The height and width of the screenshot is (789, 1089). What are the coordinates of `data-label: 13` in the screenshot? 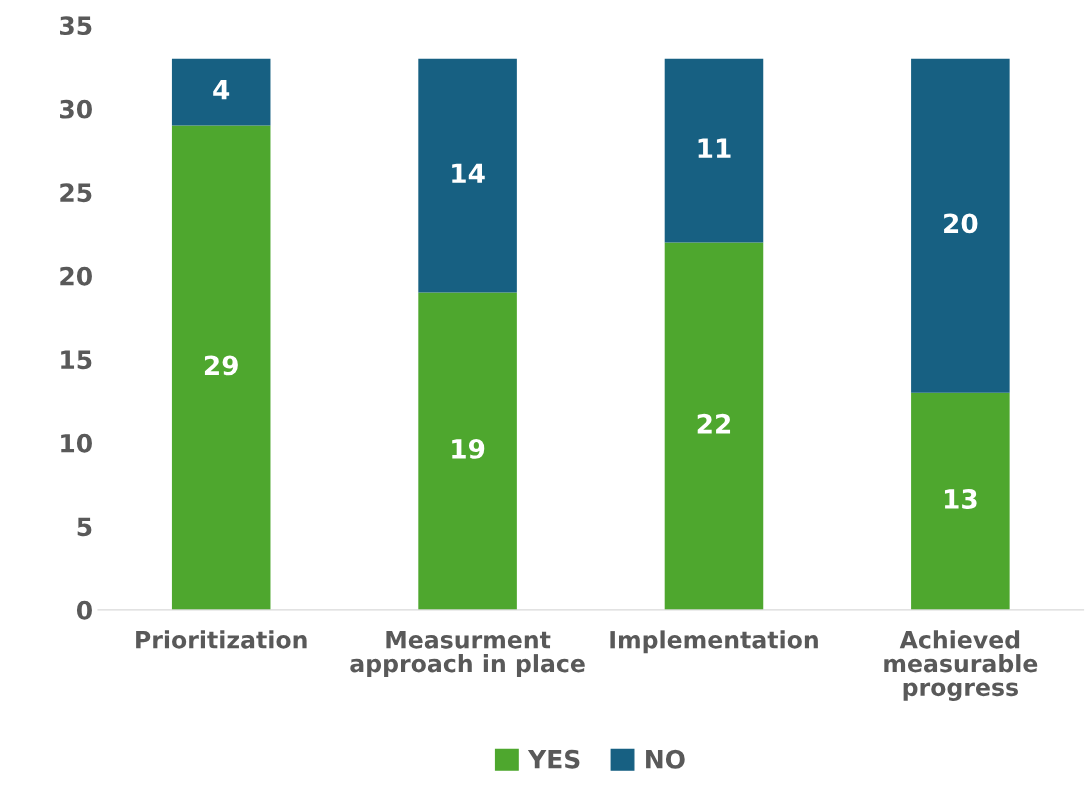 It's located at (960, 499).